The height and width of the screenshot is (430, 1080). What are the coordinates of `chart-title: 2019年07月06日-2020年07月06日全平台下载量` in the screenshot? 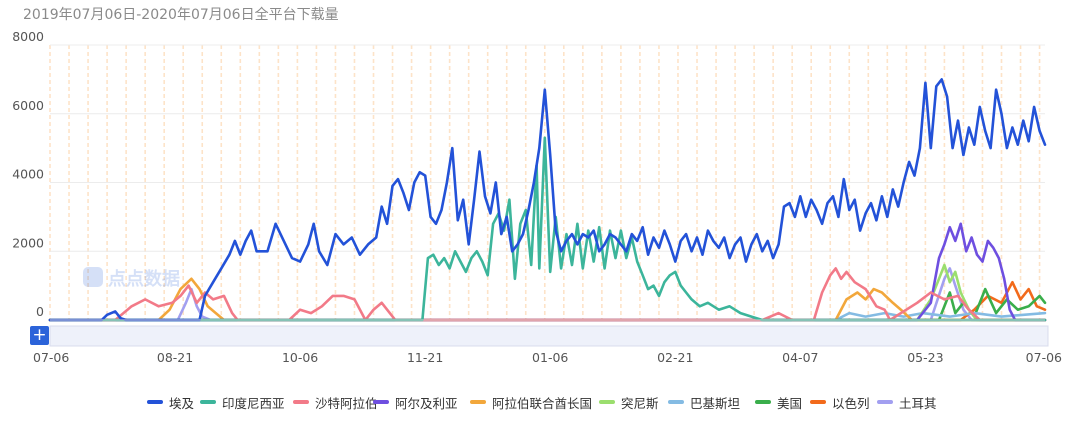 It's located at (181, 15).